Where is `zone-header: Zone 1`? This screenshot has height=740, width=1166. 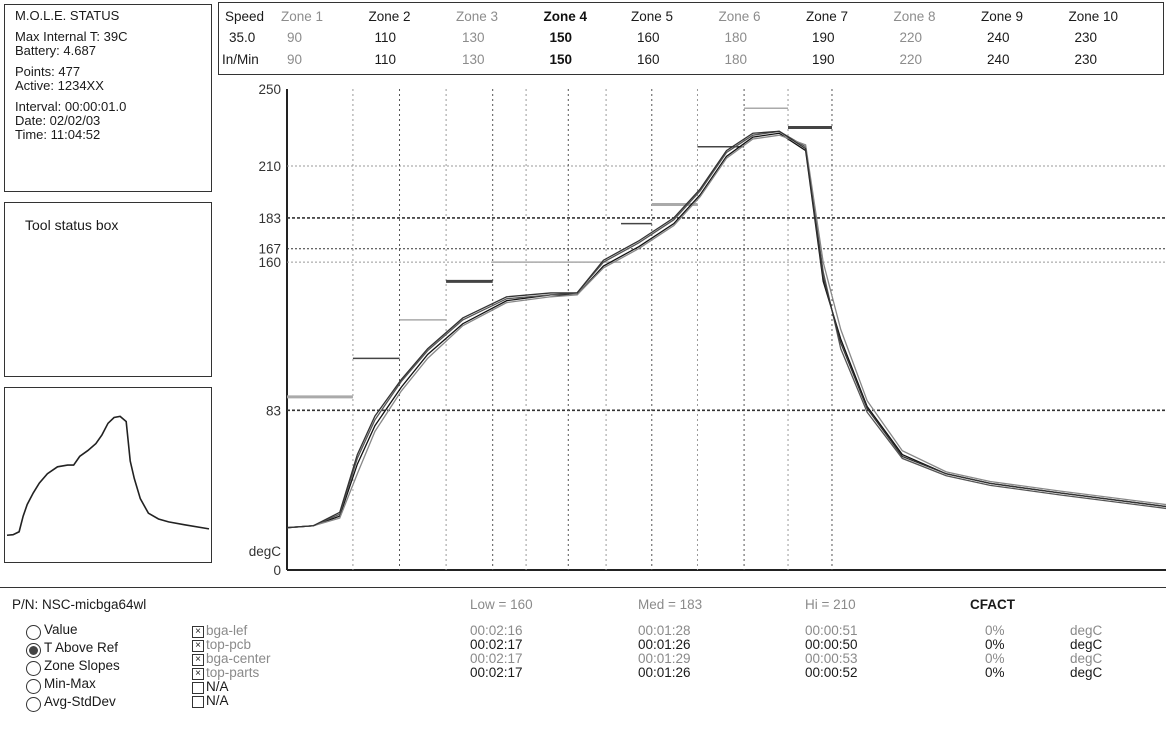 zone-header: Zone 1 is located at coordinates (302, 16).